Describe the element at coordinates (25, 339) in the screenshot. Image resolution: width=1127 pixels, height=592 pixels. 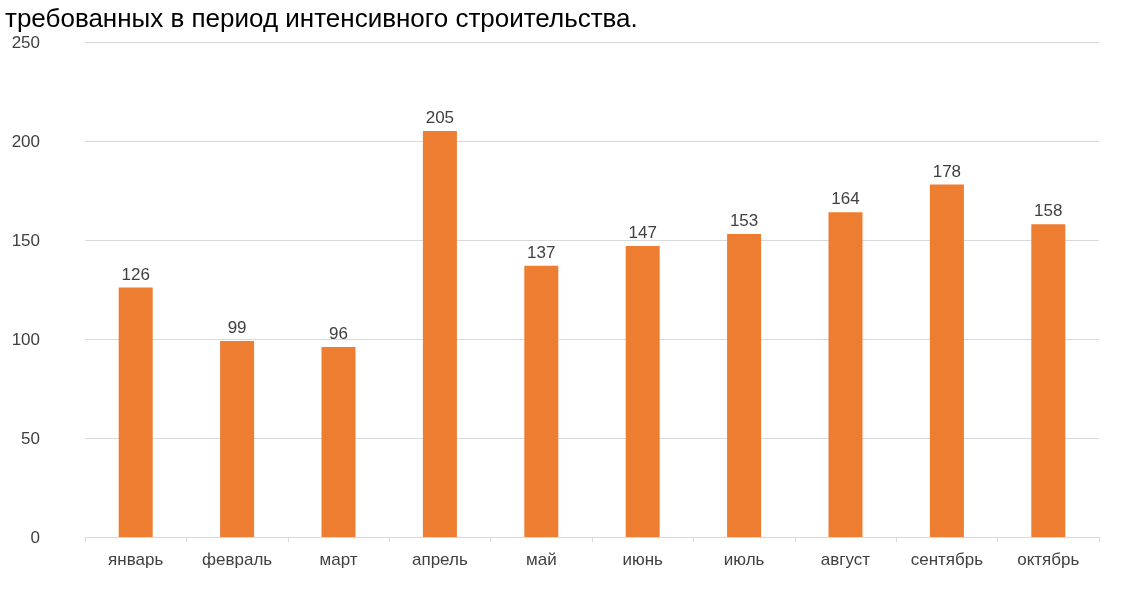
I see `y-tick-label: 100` at that location.